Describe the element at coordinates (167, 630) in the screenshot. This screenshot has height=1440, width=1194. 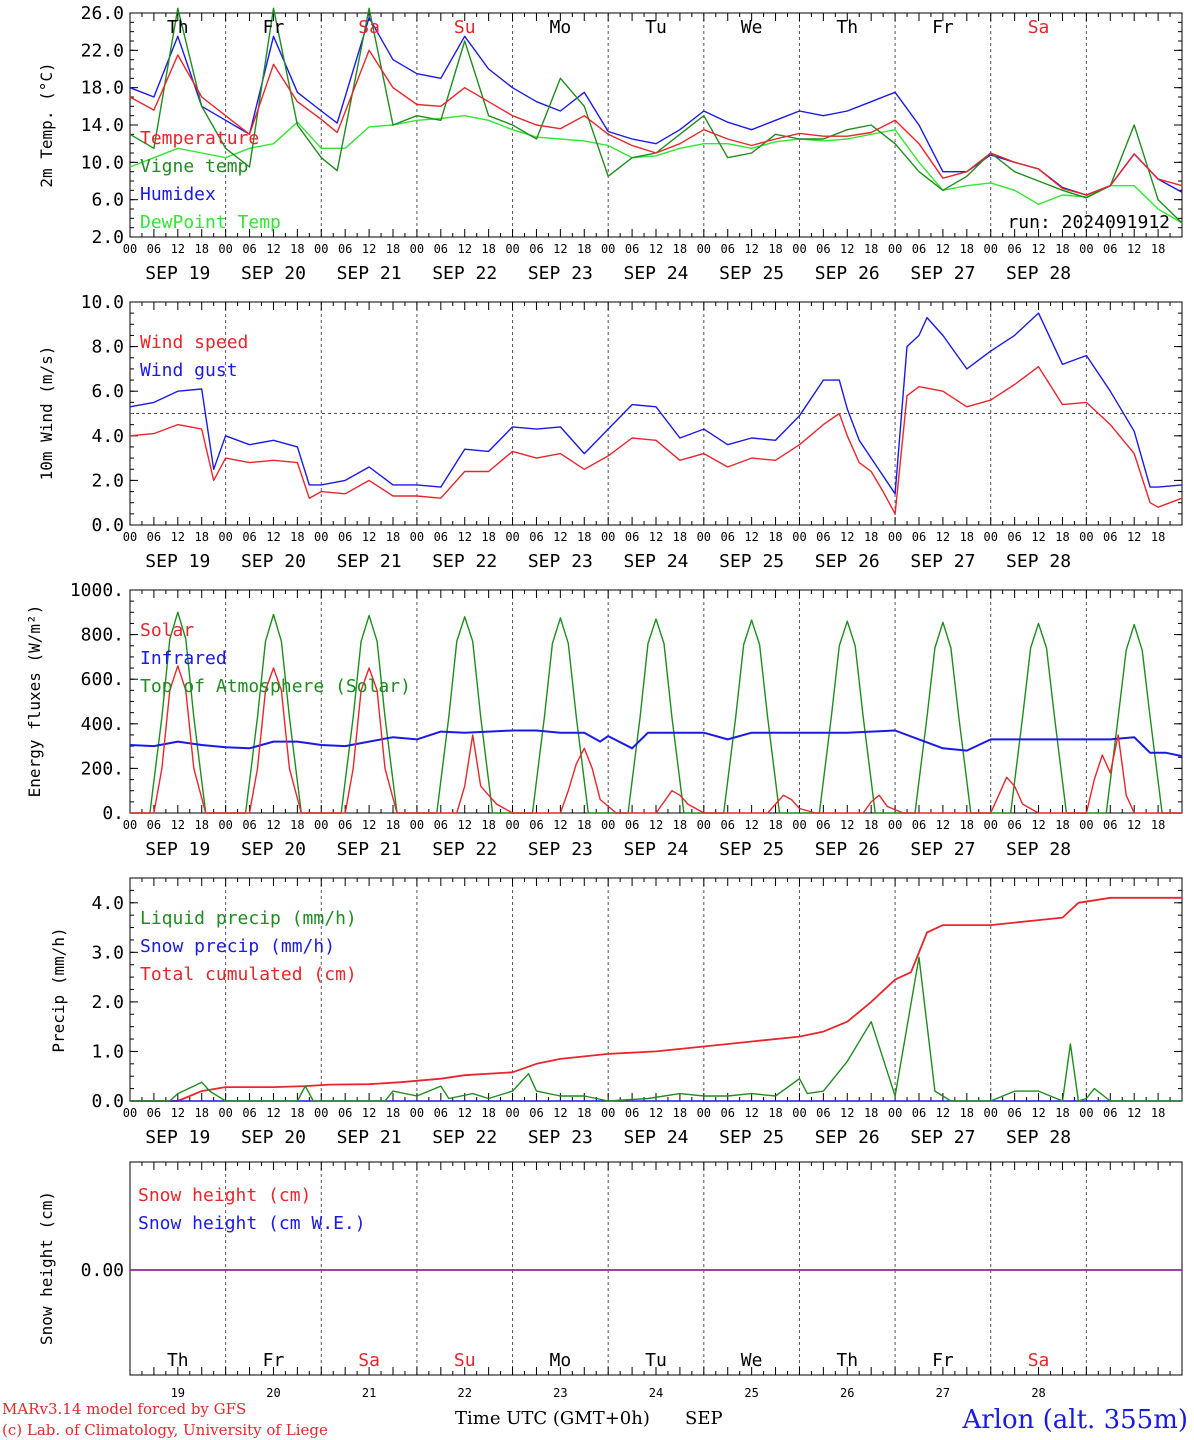
I see `legend-entry: Solar` at that location.